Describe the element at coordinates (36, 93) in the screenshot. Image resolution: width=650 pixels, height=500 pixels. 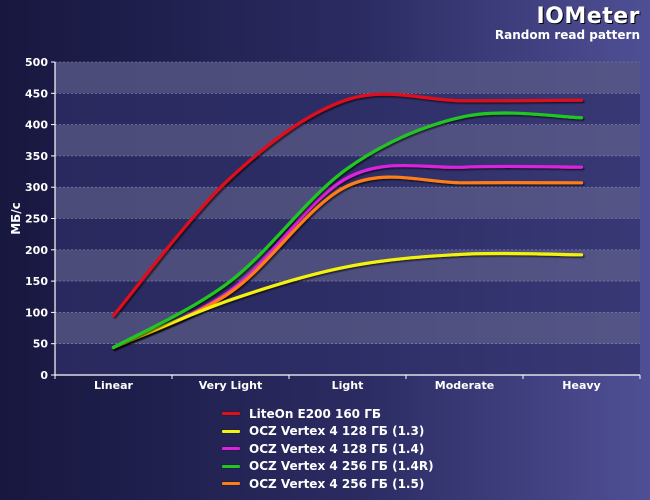
I see `y-tick-label: 450` at that location.